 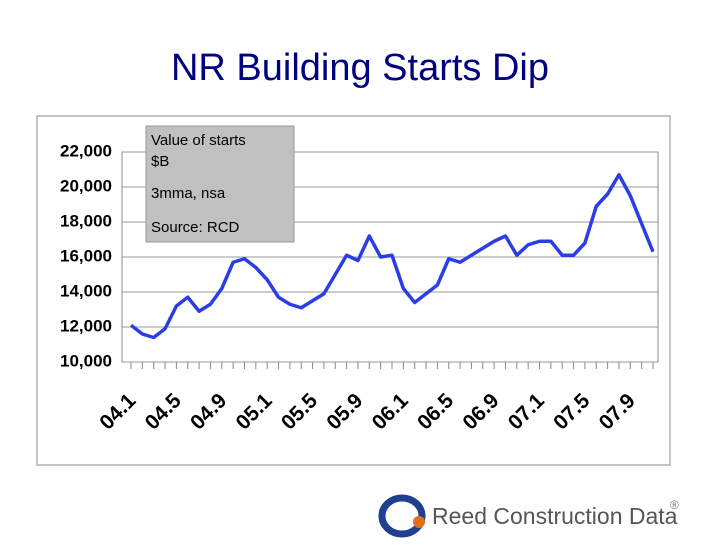 What do you see at coordinates (195, 227) in the screenshot?
I see `annotation-line: Source: RCD` at bounding box center [195, 227].